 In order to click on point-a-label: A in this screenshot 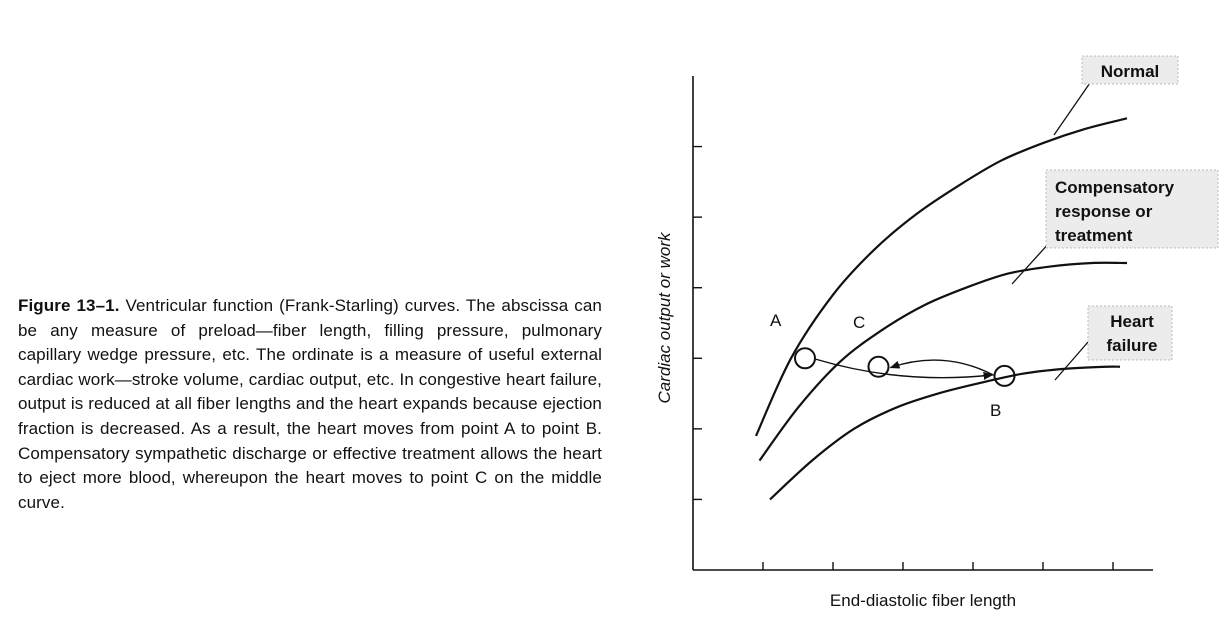, I will do `click(776, 320)`.